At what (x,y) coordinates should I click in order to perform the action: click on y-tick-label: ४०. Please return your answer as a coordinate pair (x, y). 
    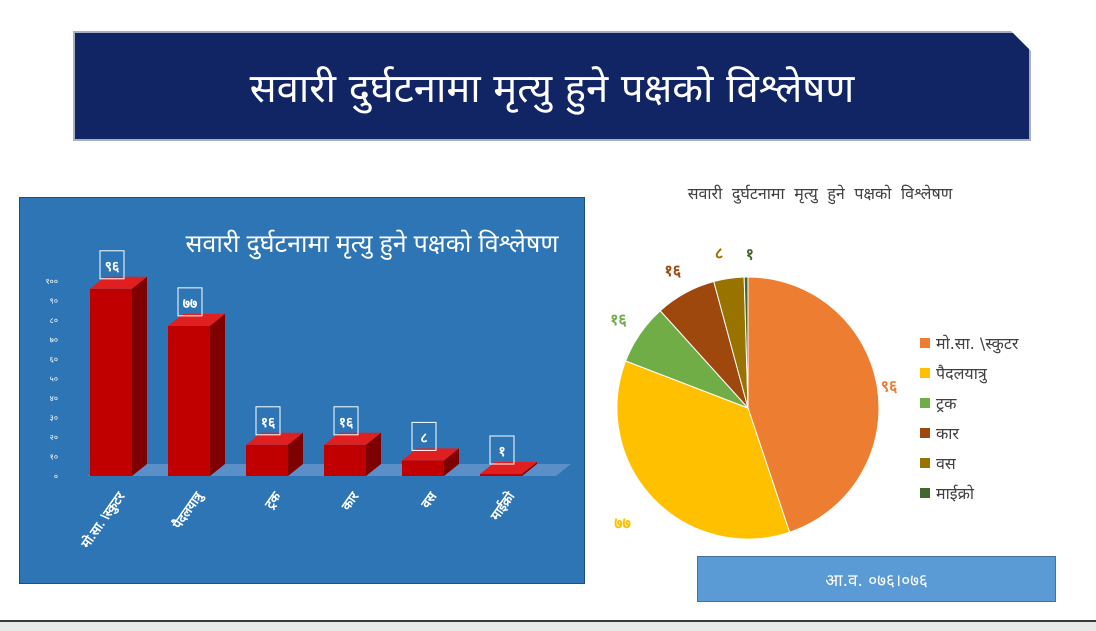
    Looking at the image, I should click on (54, 398).